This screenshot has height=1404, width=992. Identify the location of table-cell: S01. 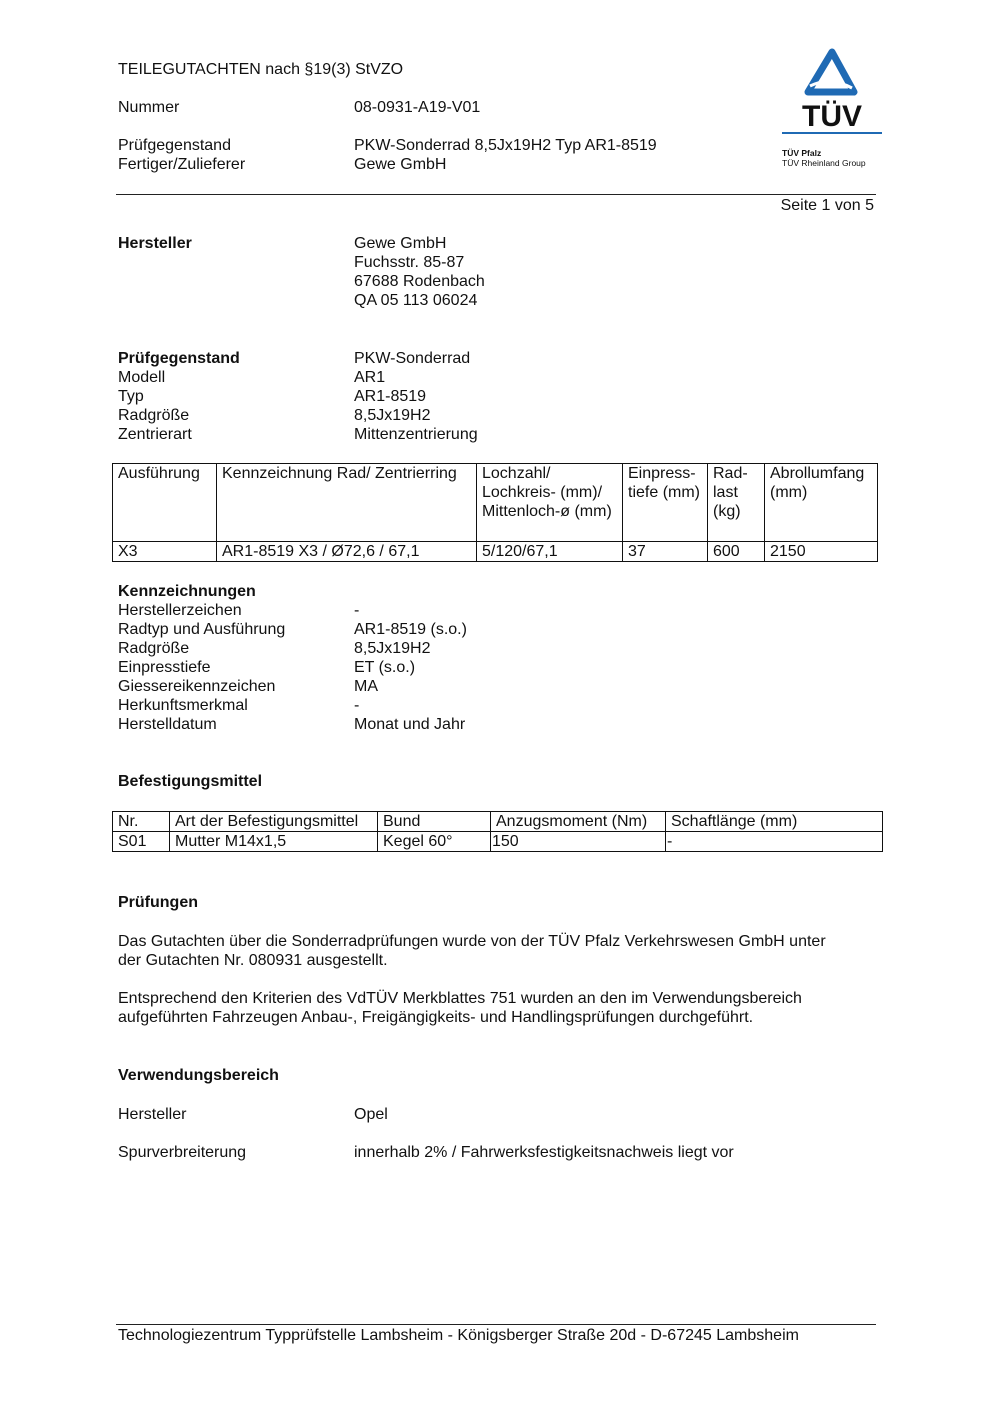
(141, 841).